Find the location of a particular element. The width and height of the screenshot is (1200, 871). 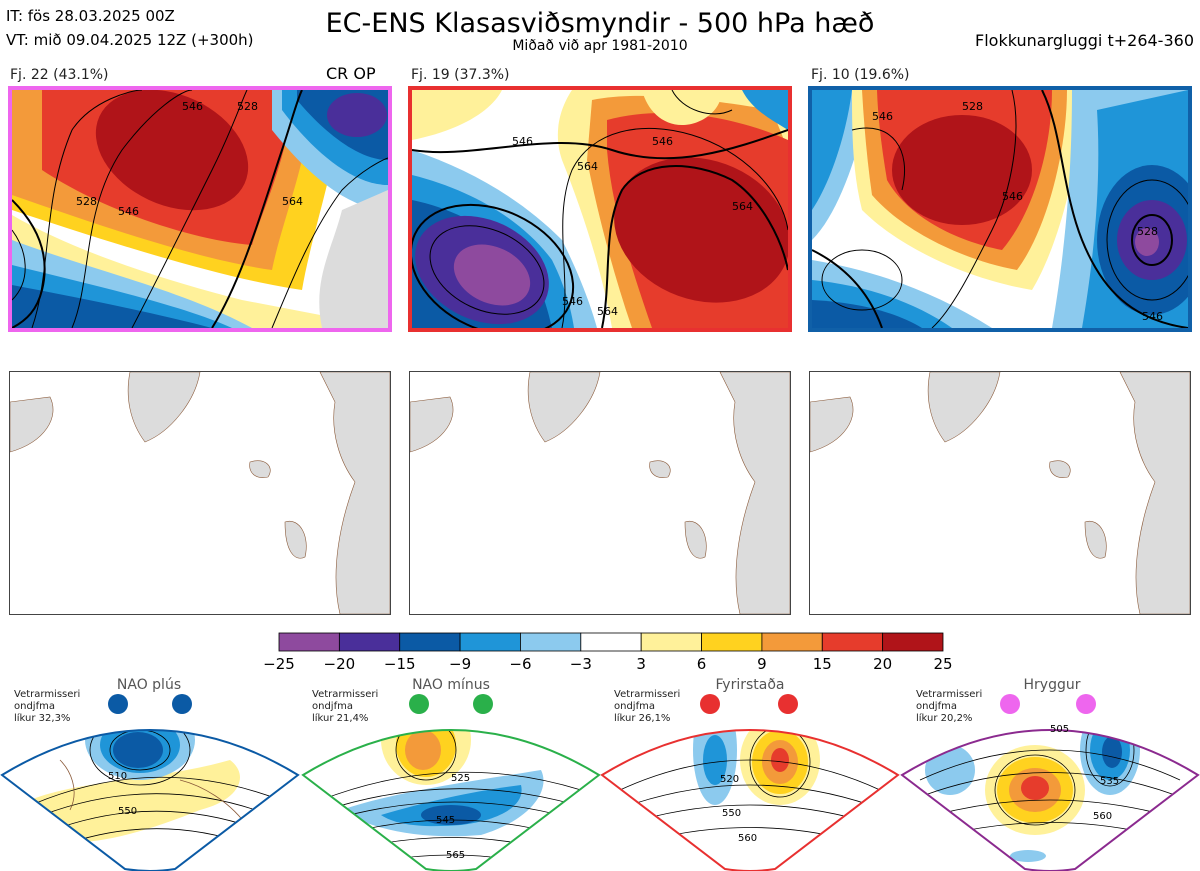

regime-2-title: NAO mínus is located at coordinates (451, 685).